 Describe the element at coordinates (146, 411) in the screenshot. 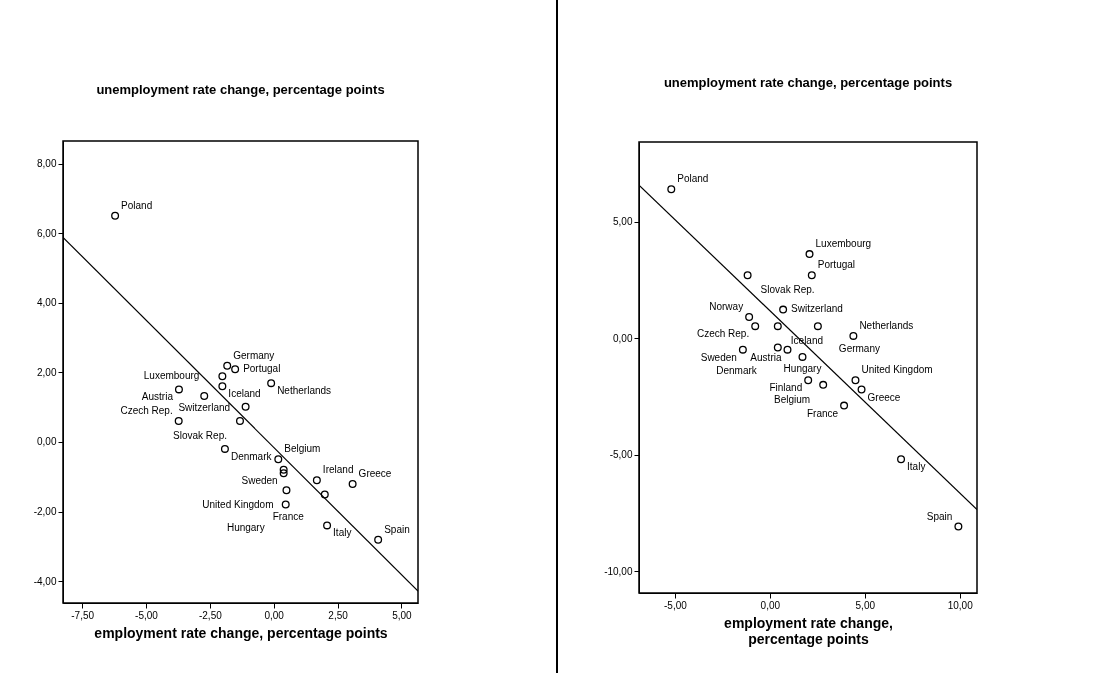

I see `annotation: Czech Rep.` at that location.